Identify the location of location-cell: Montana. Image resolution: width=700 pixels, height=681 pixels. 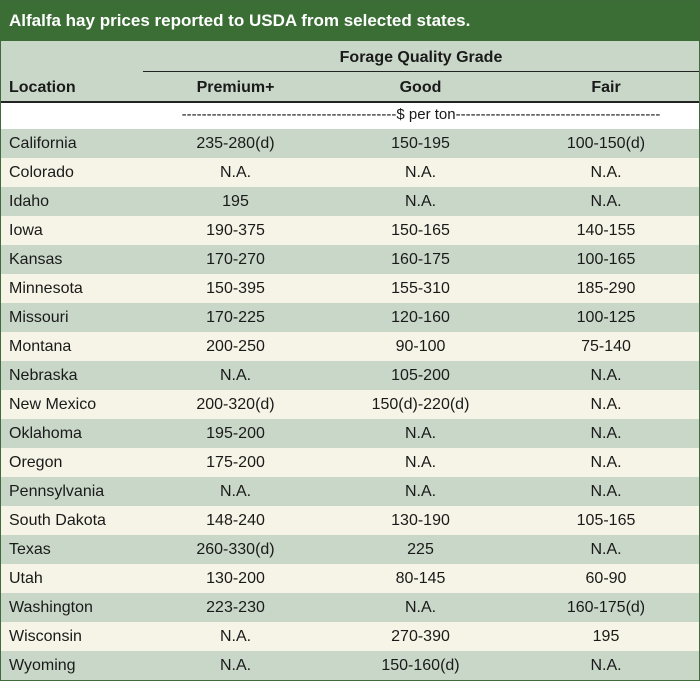
(40, 346).